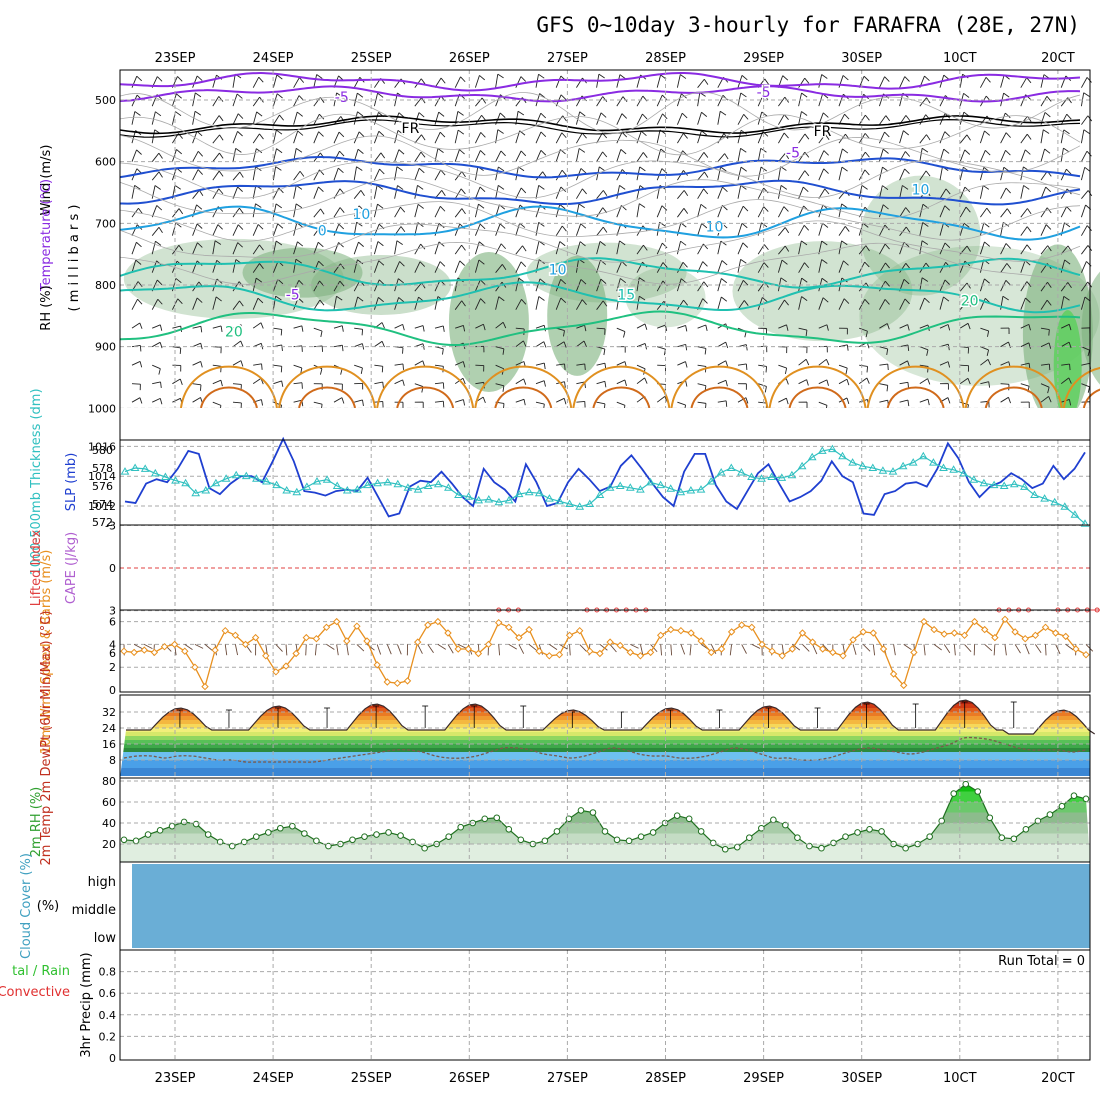  What do you see at coordinates (605, 796) in the screenshot?
I see `rh-band` at bounding box center [605, 796].